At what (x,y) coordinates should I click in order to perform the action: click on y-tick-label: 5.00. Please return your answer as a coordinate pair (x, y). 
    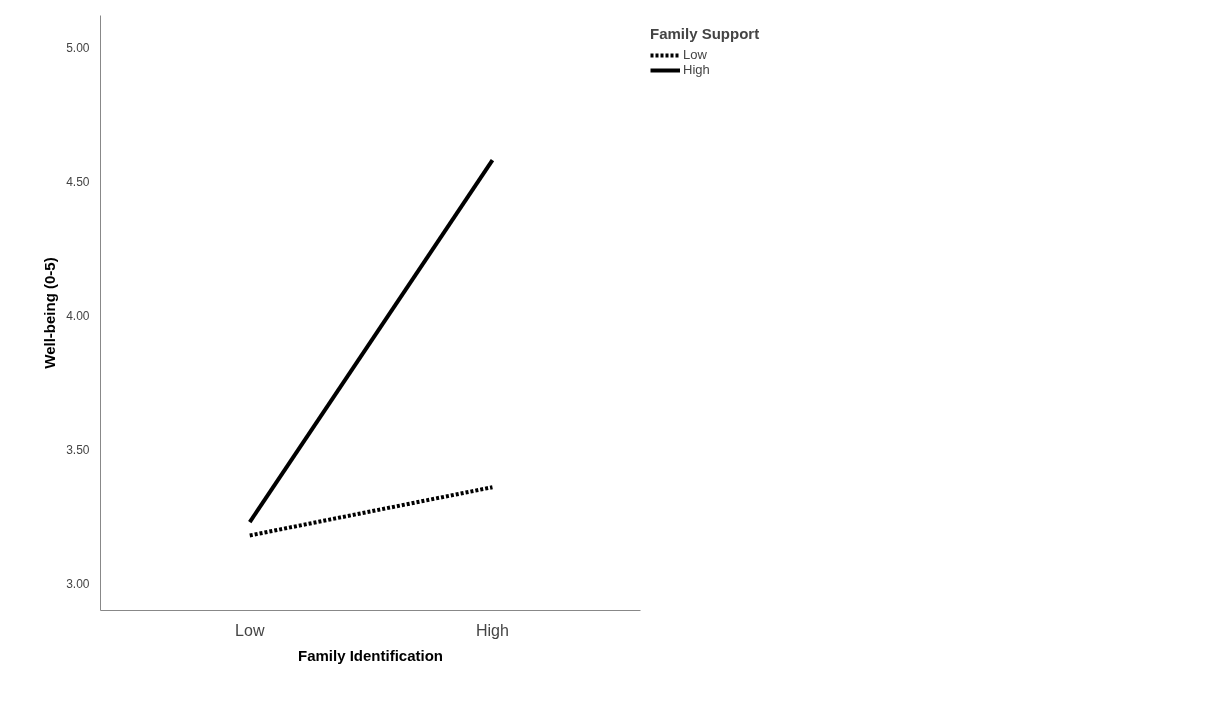
    Looking at the image, I should click on (78, 48).